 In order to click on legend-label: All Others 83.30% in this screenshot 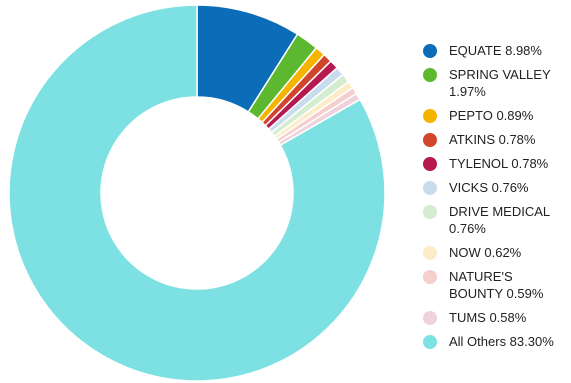, I will do `click(501, 341)`.